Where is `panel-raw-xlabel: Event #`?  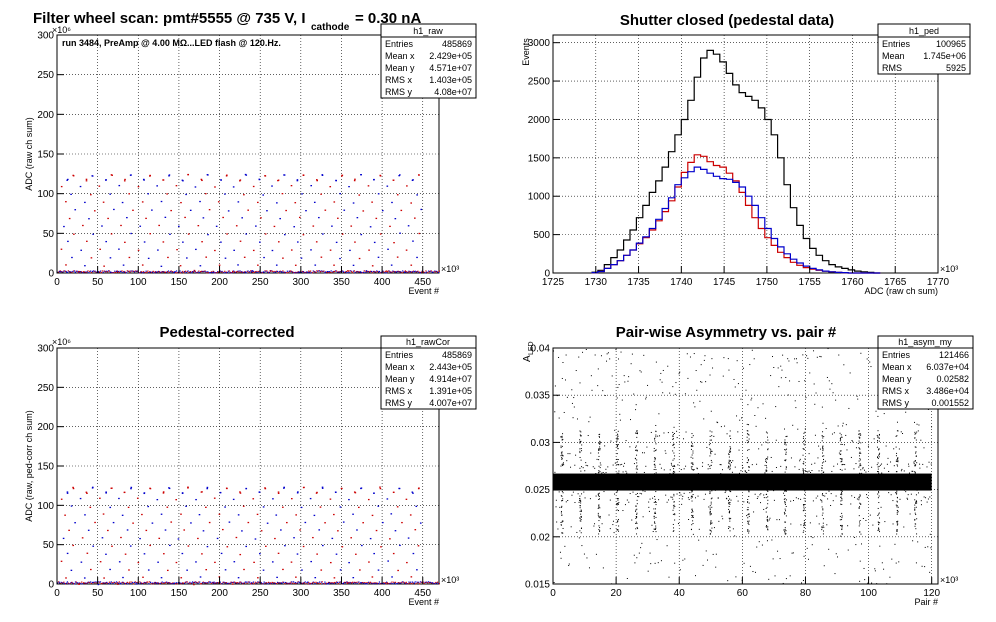 panel-raw-xlabel: Event # is located at coordinates (423, 291).